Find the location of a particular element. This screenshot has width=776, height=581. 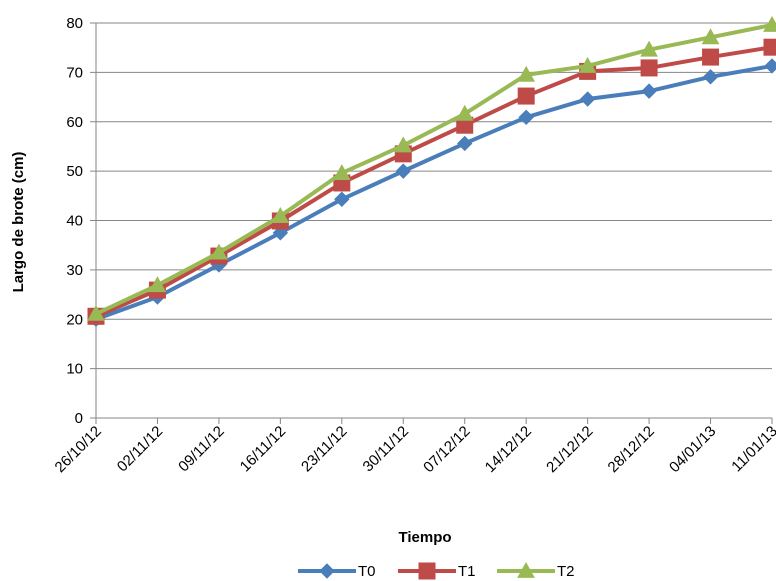

legend-item-t1: T1 is located at coordinates (437, 571).